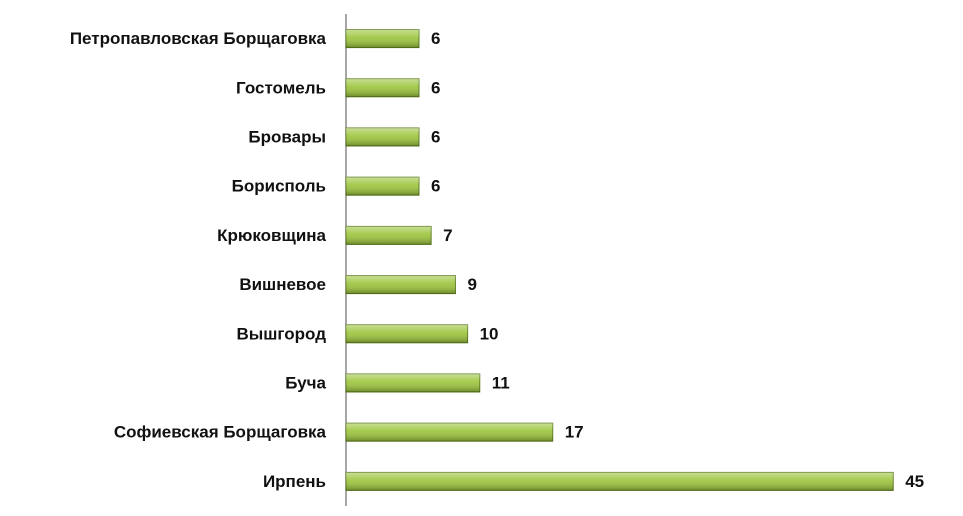 The image size is (963, 516). I want to click on y-tick-label: Вишневое, so click(282, 284).